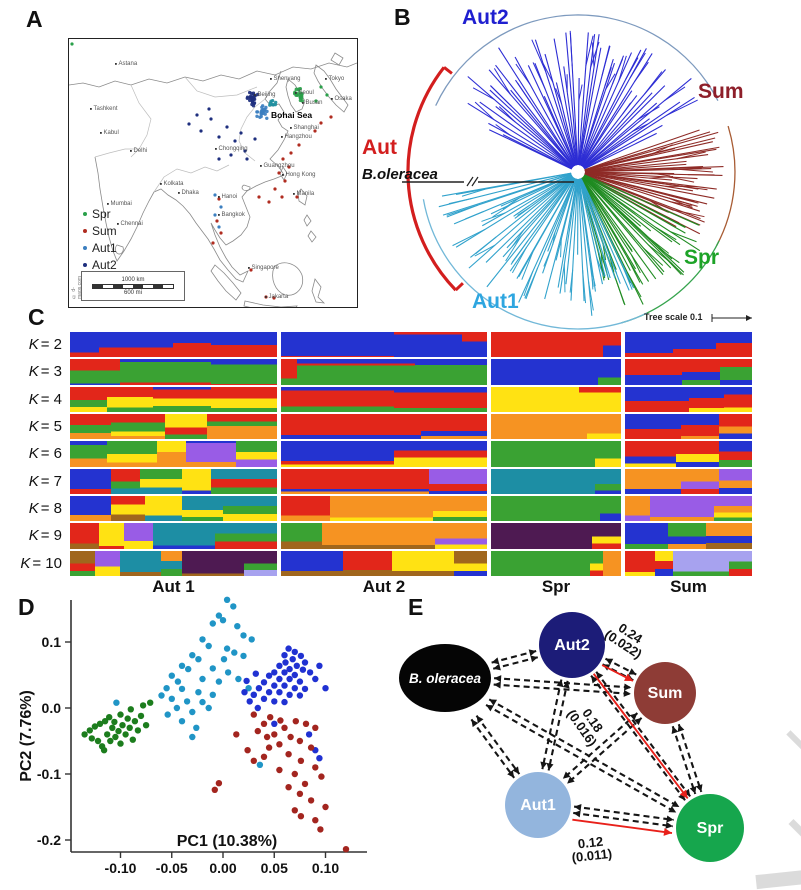 The image size is (801, 890). What do you see at coordinates (688, 586) in the screenshot?
I see `group-label: Sum` at bounding box center [688, 586].